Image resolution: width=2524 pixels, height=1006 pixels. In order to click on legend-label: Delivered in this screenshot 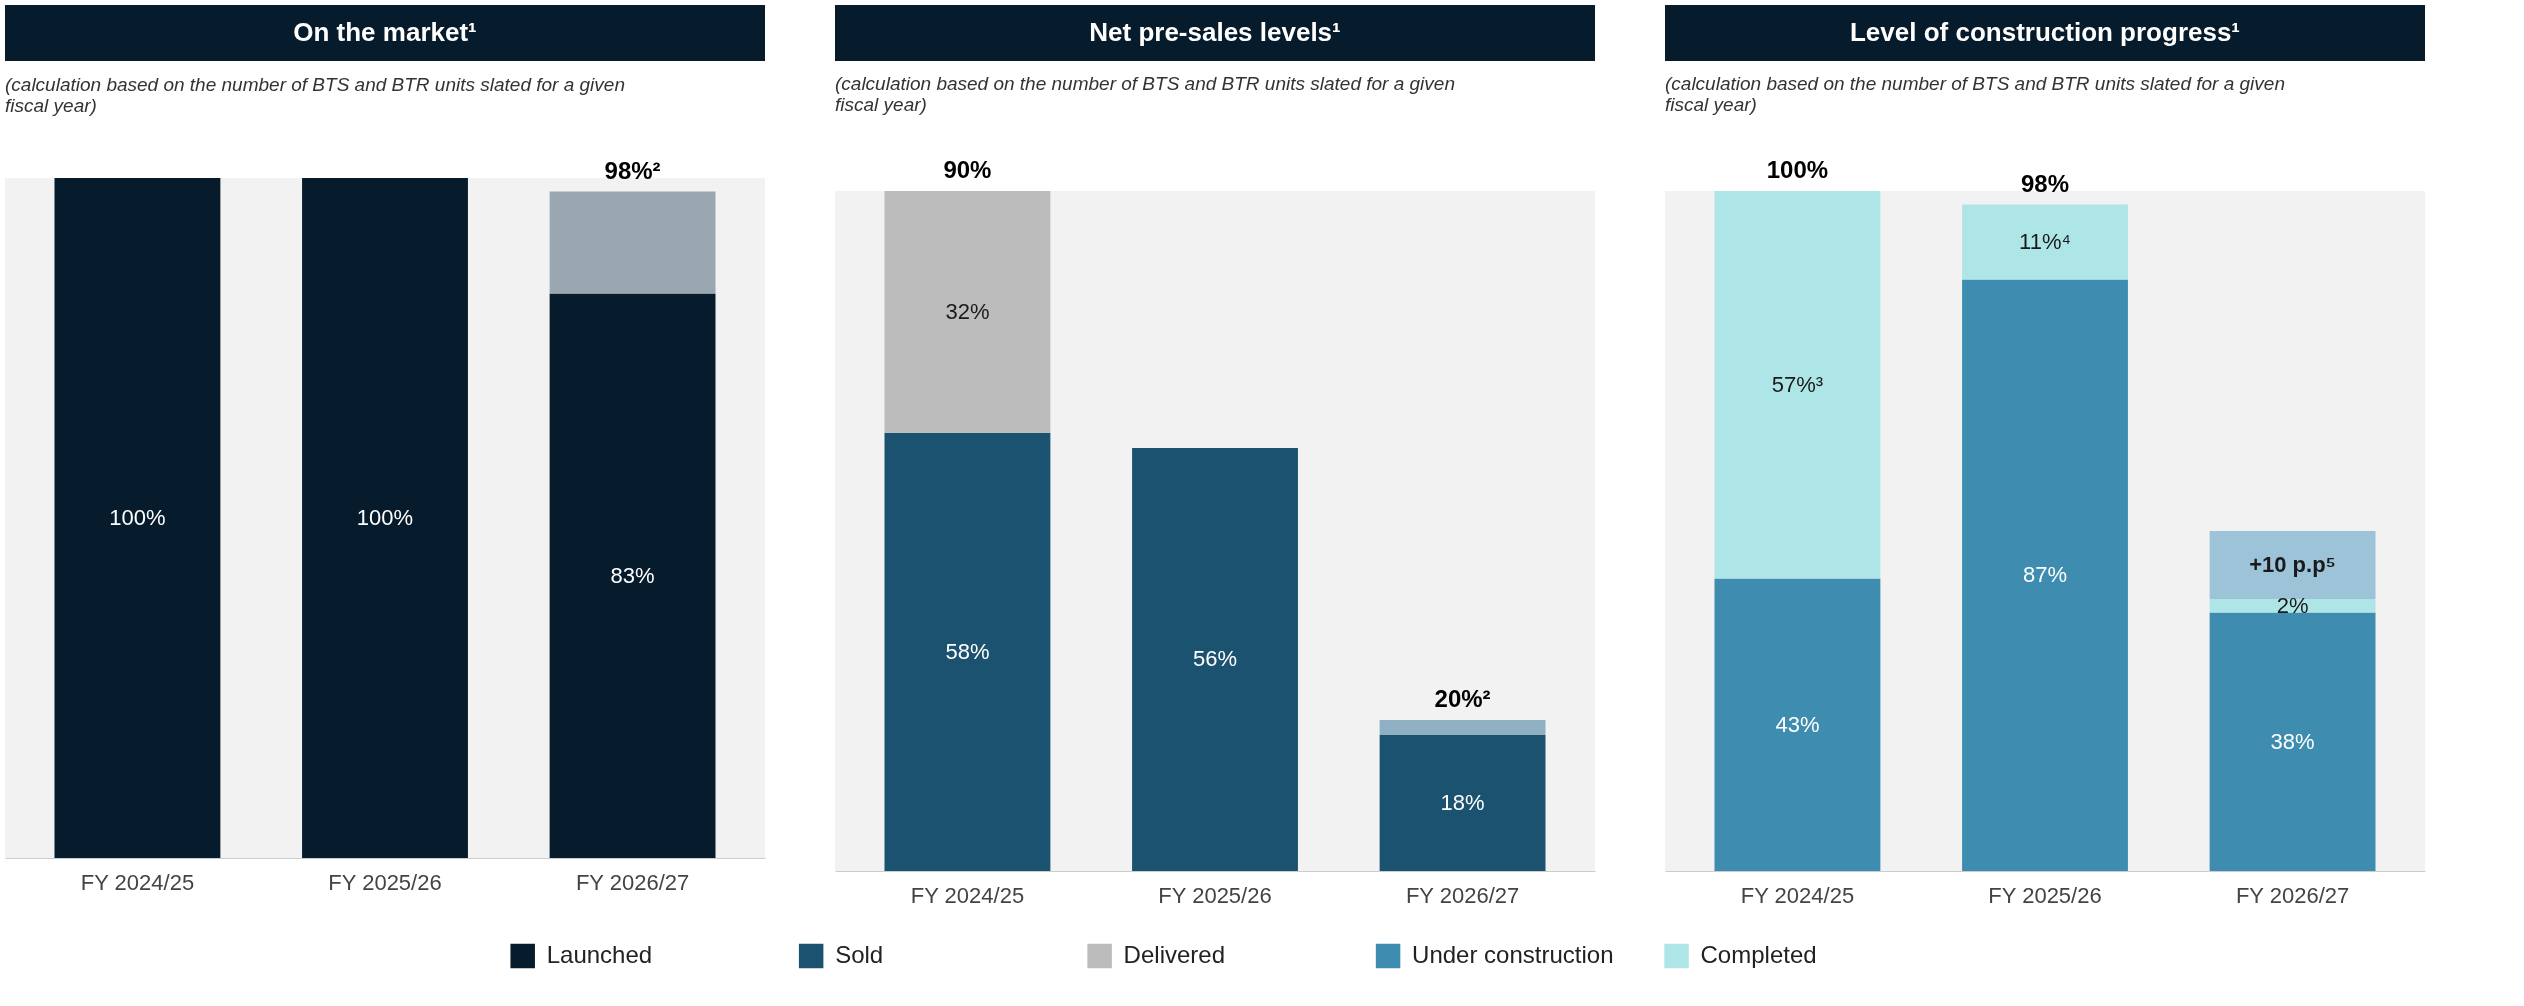, I will do `click(1174, 954)`.